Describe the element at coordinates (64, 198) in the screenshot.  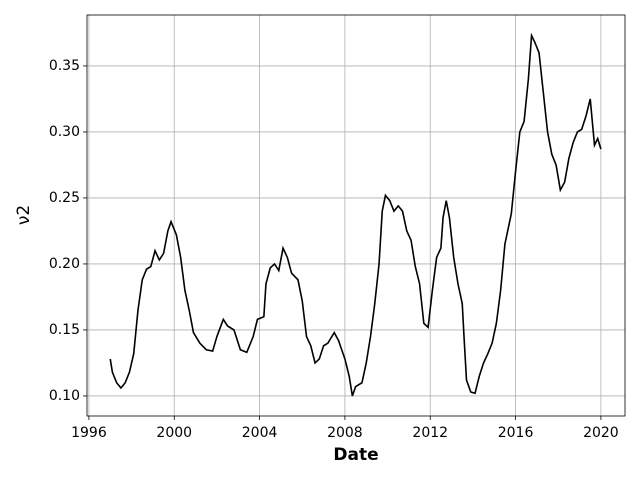
I see `y-tick-label: 0.25` at that location.